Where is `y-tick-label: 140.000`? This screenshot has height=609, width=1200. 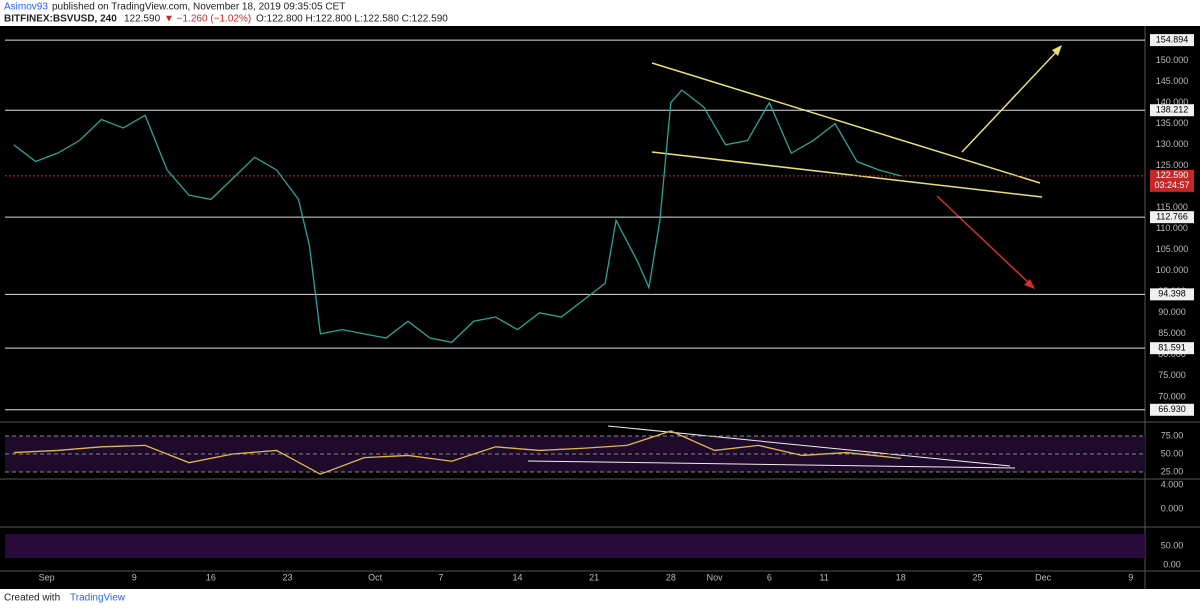
y-tick-label: 140.000 is located at coordinates (1172, 102).